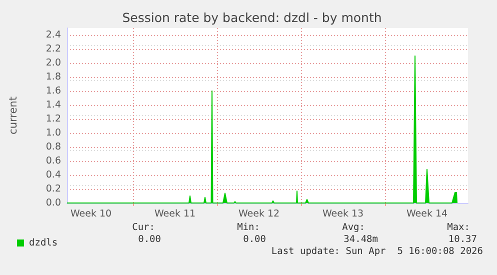 This screenshot has width=497, height=275. I want to click on y-tick-label: 0.4, so click(53, 175).